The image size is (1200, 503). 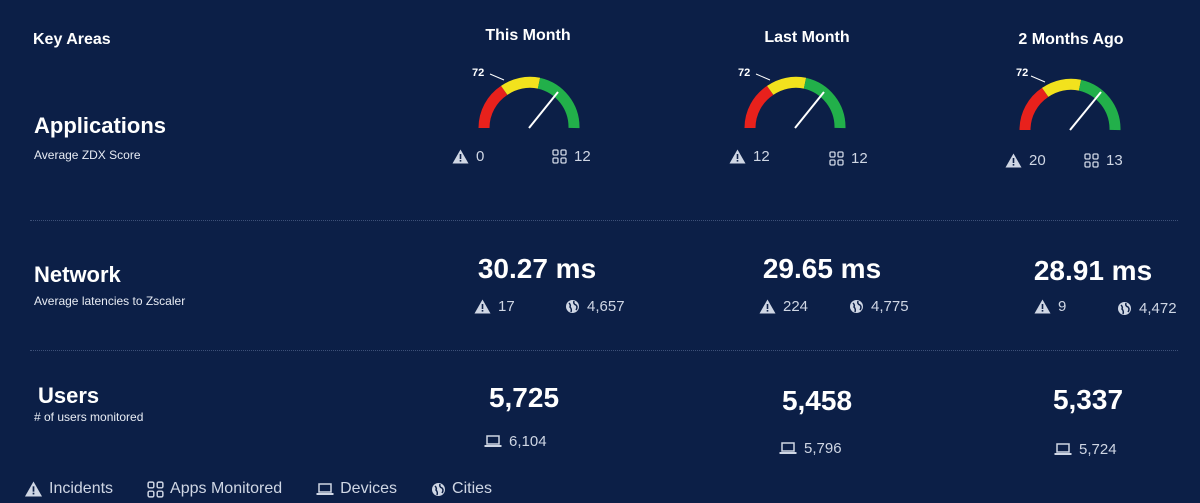 What do you see at coordinates (817, 400) in the screenshot?
I see `users-count-value: 5,458` at bounding box center [817, 400].